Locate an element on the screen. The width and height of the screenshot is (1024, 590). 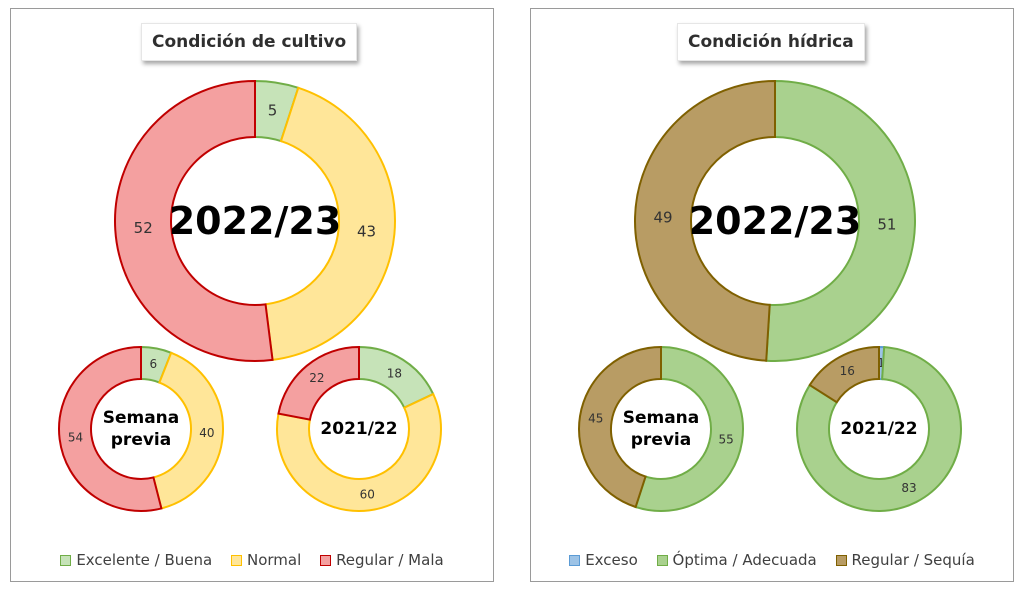
legend-item-normal: Normal is located at coordinates (266, 560).